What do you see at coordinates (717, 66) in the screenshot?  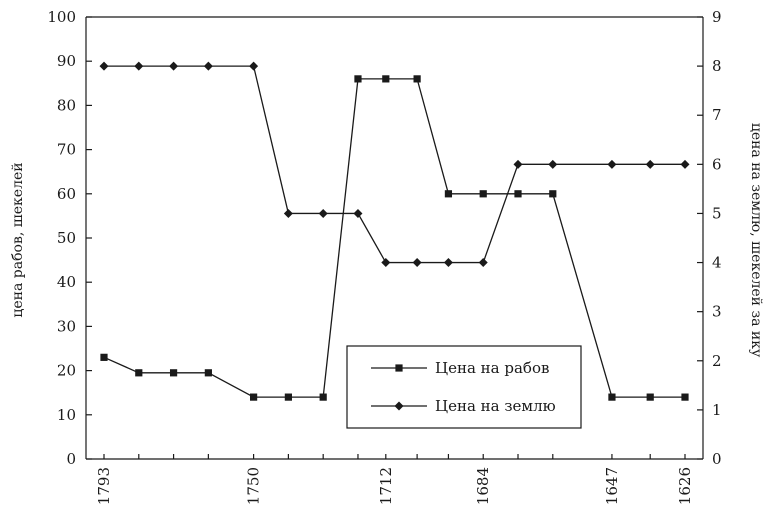 I see `right-tick-label: 8` at bounding box center [717, 66].